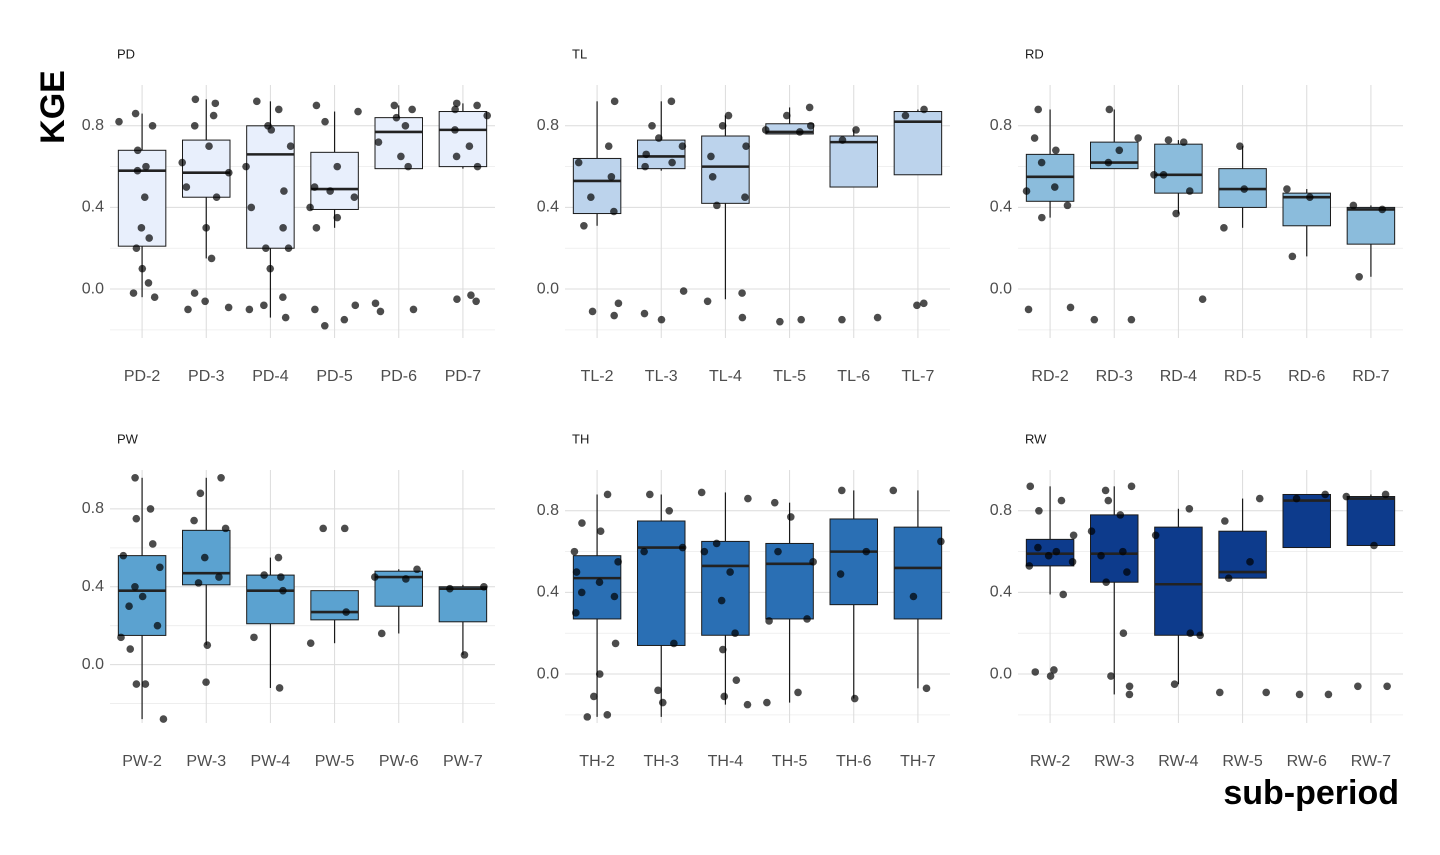 This screenshot has width=1440, height=855. I want to click on x-tick-label: PW-5, so click(335, 761).